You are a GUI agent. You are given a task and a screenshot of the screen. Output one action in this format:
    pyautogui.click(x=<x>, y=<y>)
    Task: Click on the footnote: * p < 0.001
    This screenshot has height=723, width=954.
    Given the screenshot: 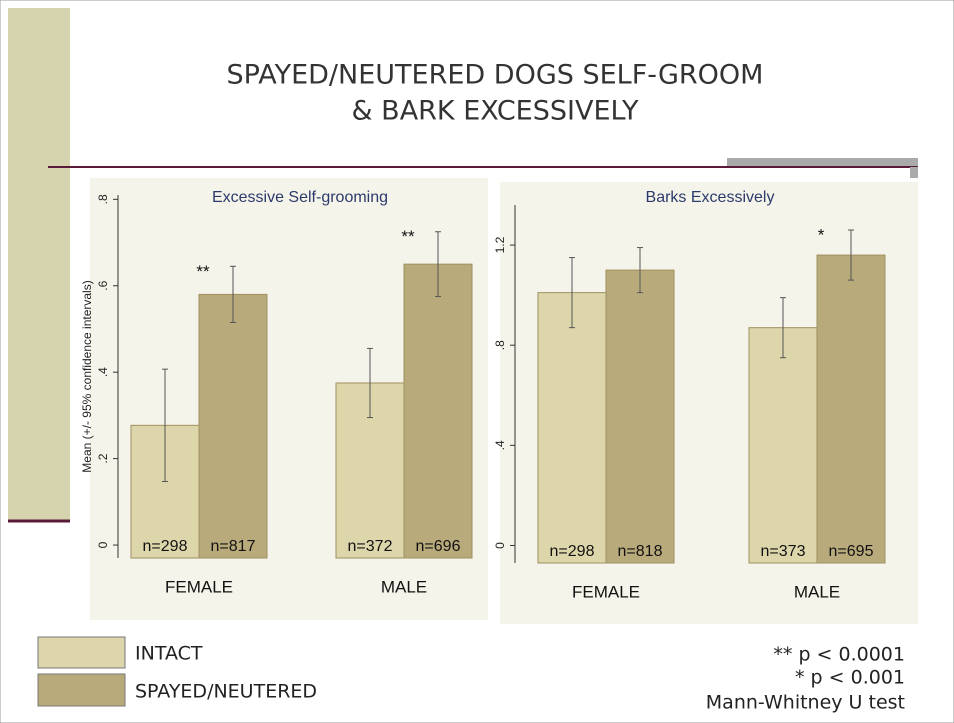 What is the action you would take?
    pyautogui.click(x=850, y=678)
    